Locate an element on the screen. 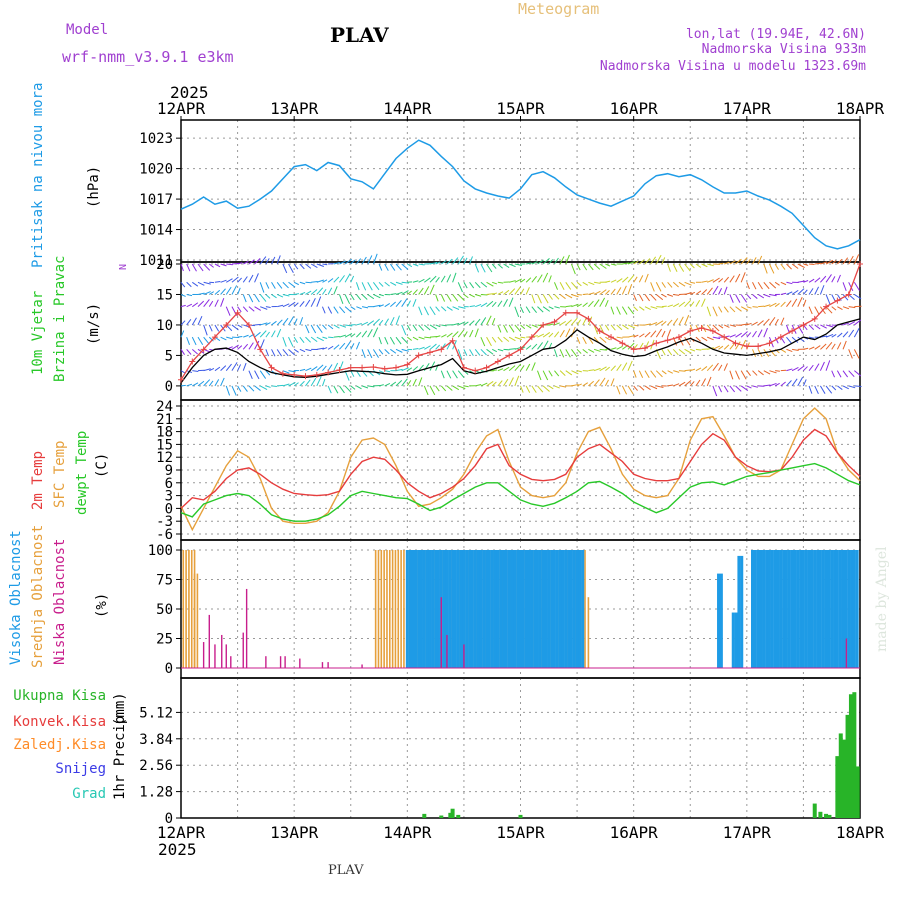 Image resolution: width=900 pixels, height=900 pixels. elevation-text: Nadmorska Visina 933m is located at coordinates (784, 49).